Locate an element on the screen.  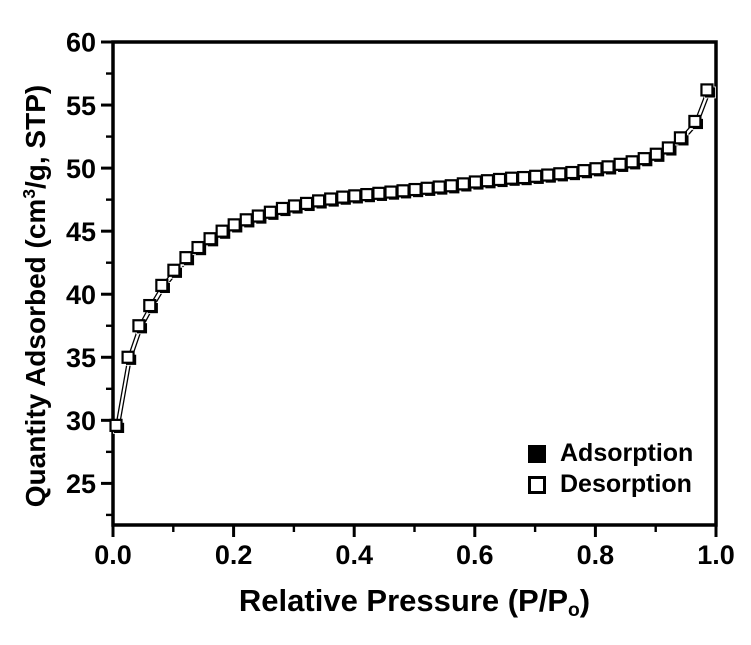
x-axis-title: Relative Pressure (P/Po) is located at coordinates (414, 602).